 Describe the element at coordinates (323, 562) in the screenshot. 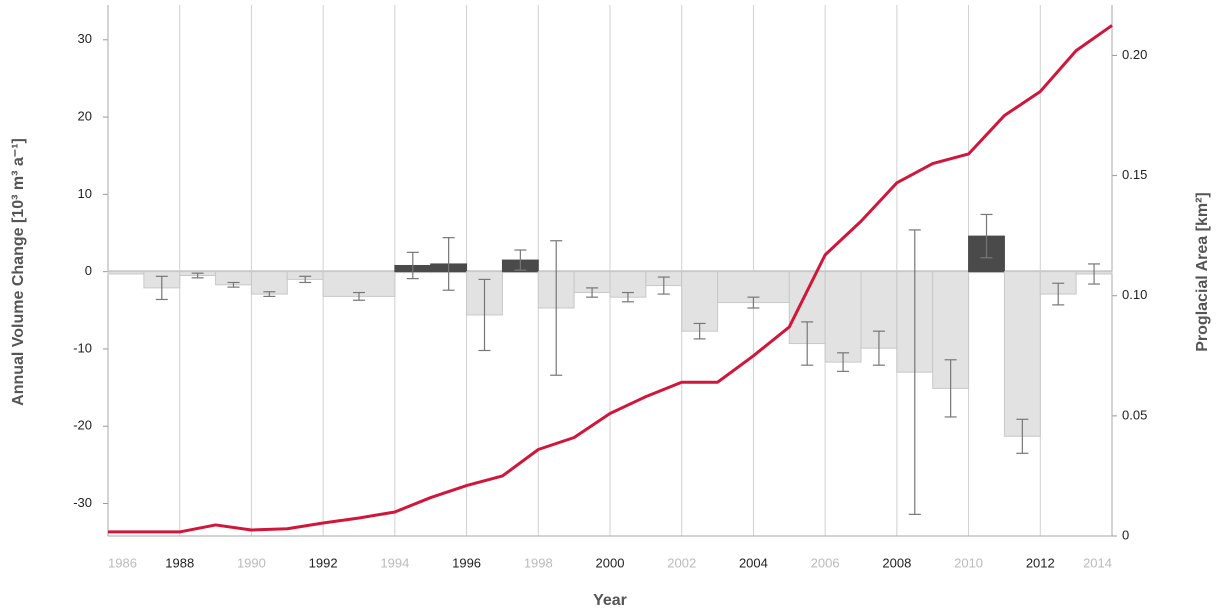

I see `x-tick-label: 1992` at that location.